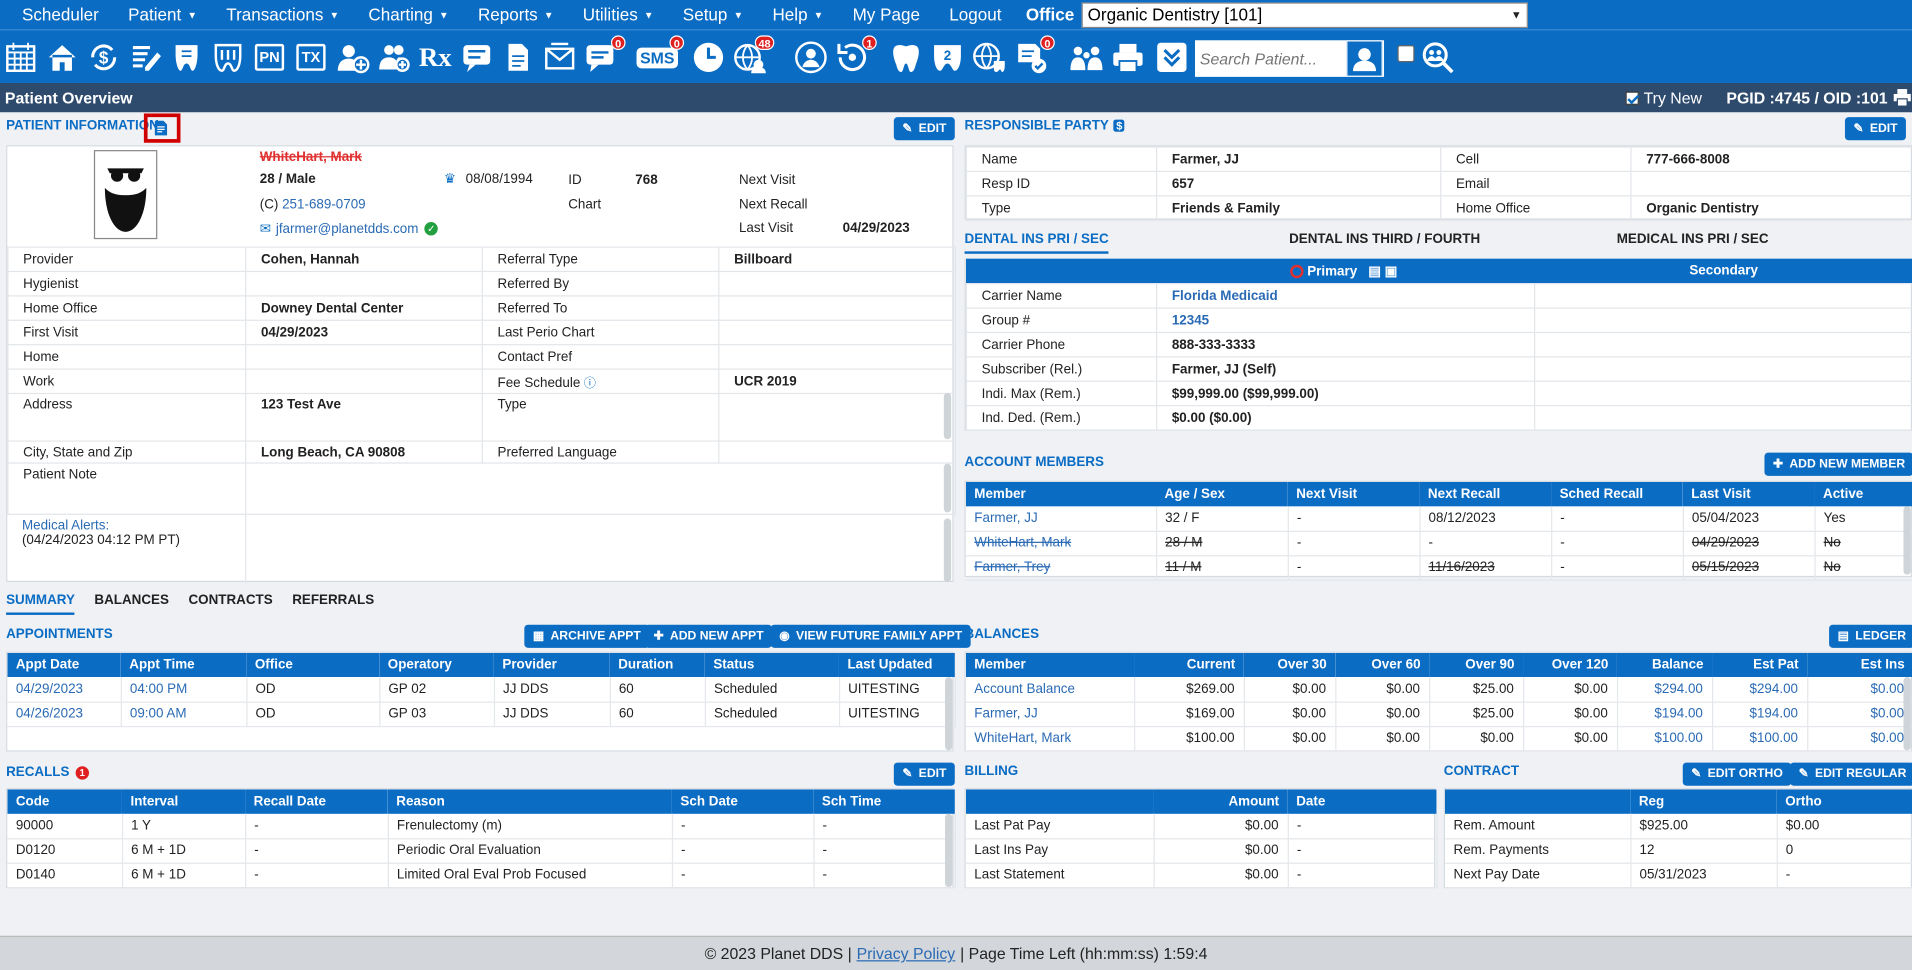 This screenshot has height=970, width=1912. I want to click on menu-logout: Logout, so click(975, 14).